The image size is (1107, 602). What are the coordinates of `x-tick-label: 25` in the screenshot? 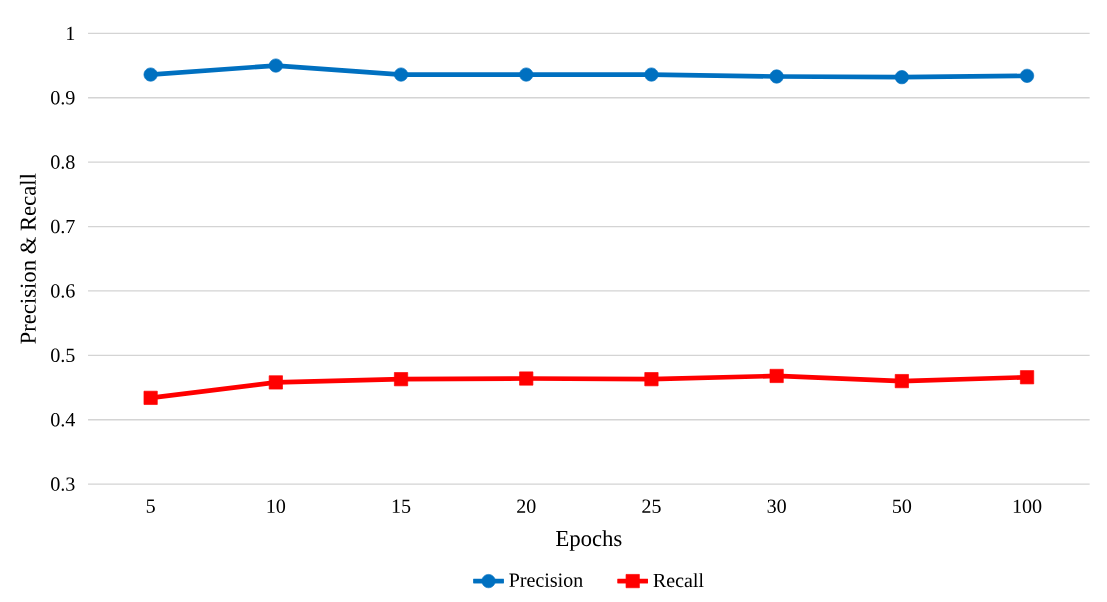 It's located at (651, 506).